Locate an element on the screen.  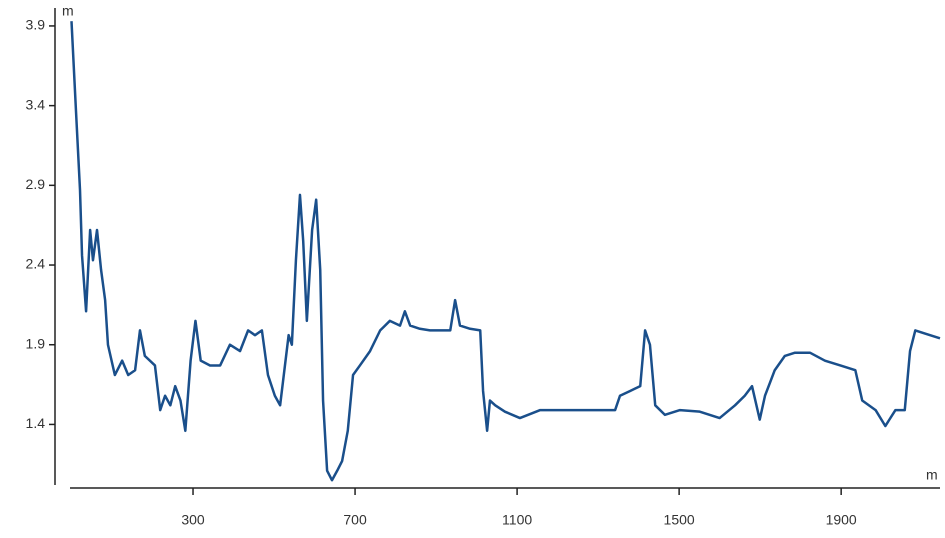
y-tick-label: 2.4 is located at coordinates (36, 264).